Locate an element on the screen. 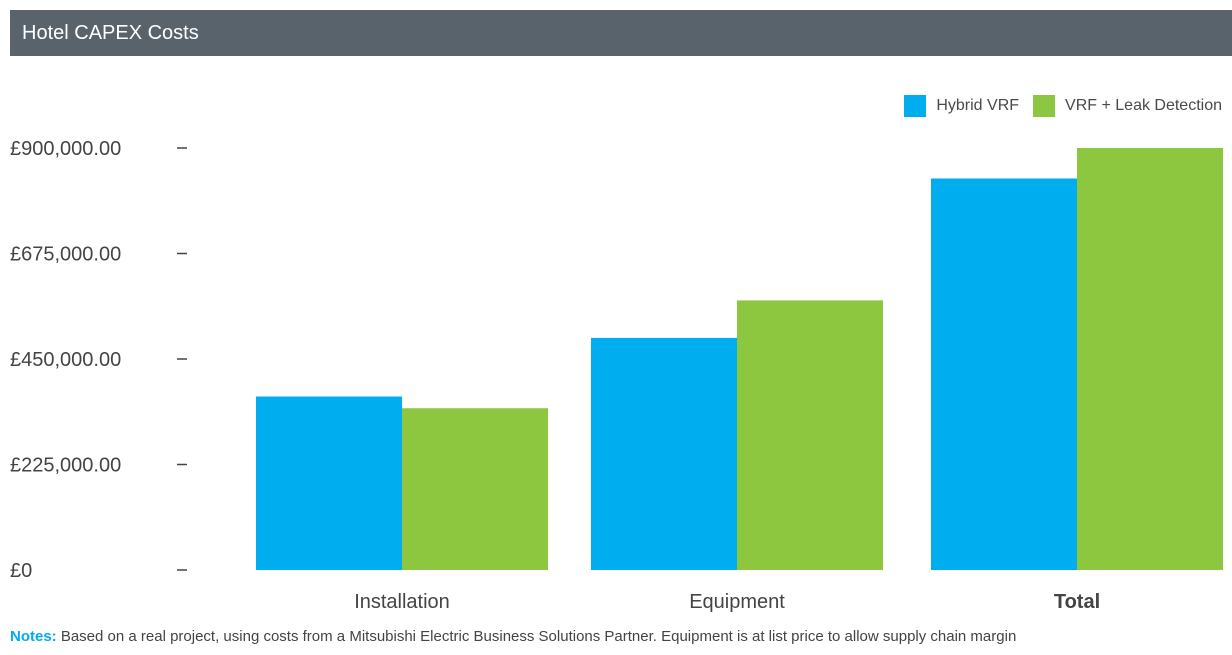  notes-label: Notes: is located at coordinates (33, 636).